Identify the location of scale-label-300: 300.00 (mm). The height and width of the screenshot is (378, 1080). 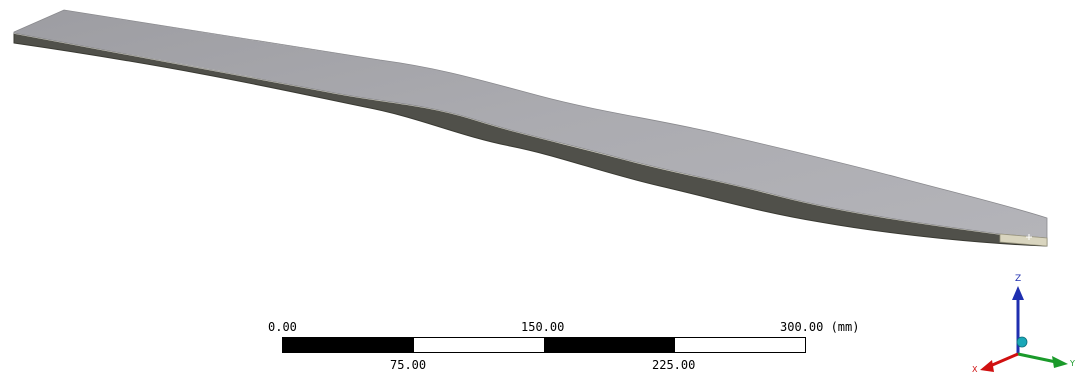
(820, 327).